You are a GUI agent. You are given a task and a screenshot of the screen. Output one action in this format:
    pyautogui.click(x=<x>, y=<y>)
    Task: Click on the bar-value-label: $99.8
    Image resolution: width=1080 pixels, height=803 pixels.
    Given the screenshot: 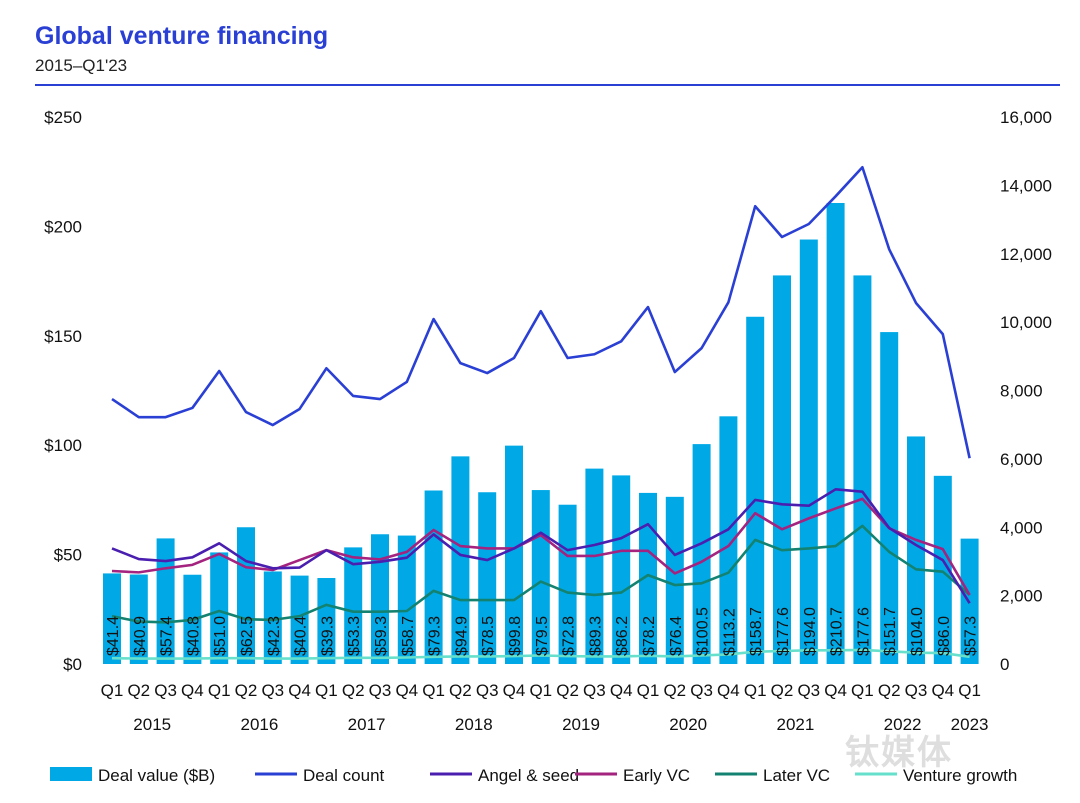 What is the action you would take?
    pyautogui.click(x=515, y=636)
    